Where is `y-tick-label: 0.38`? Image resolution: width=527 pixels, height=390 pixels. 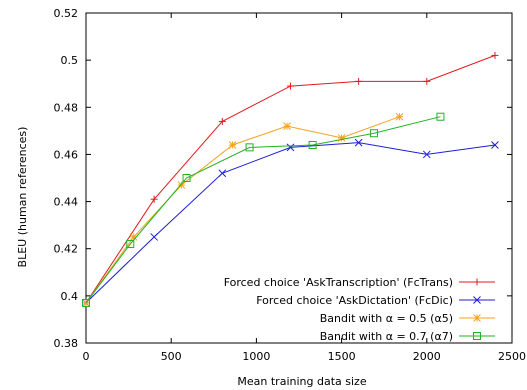 y-tick-label: 0.38 is located at coordinates (66, 343).